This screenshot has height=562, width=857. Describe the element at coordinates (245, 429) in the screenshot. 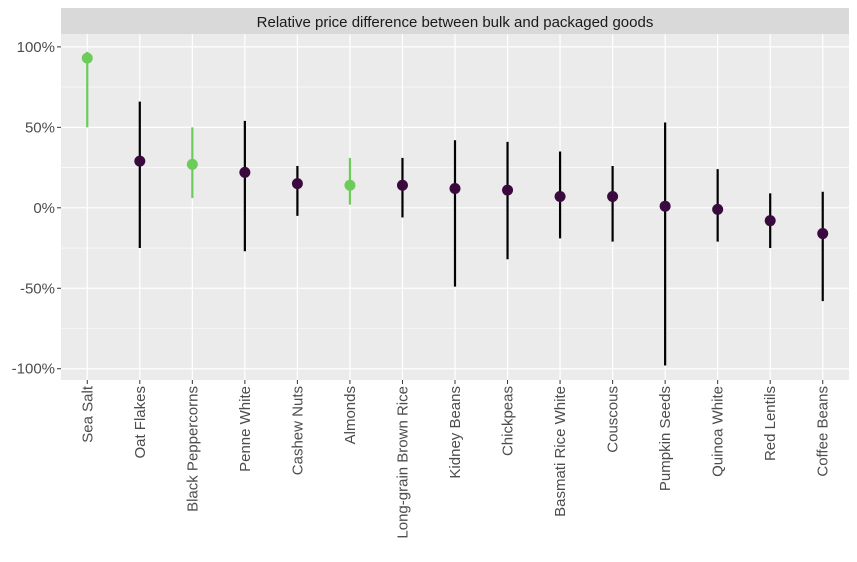

I see `x-tick-label: Penne White` at that location.